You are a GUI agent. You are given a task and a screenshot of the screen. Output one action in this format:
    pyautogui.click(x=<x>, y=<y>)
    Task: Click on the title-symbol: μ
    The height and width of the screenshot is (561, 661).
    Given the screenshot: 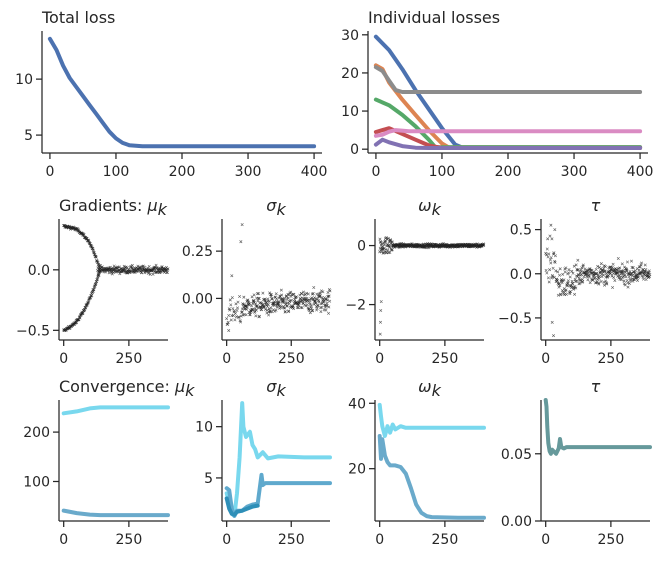 What is the action you would take?
    pyautogui.click(x=151, y=205)
    